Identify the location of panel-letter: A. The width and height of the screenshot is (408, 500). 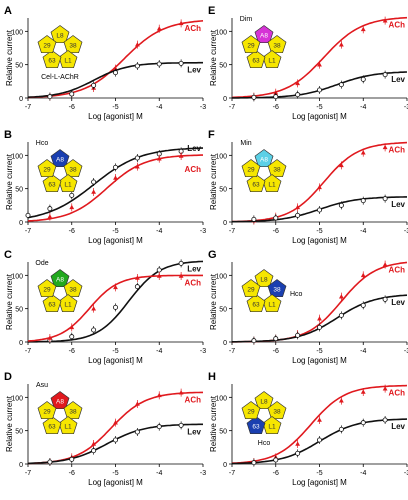
(8, 11).